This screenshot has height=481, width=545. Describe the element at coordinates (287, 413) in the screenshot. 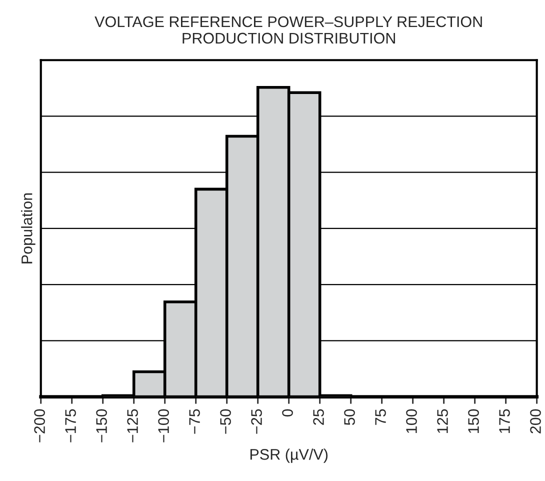

I see `x-tick-label: 0` at that location.